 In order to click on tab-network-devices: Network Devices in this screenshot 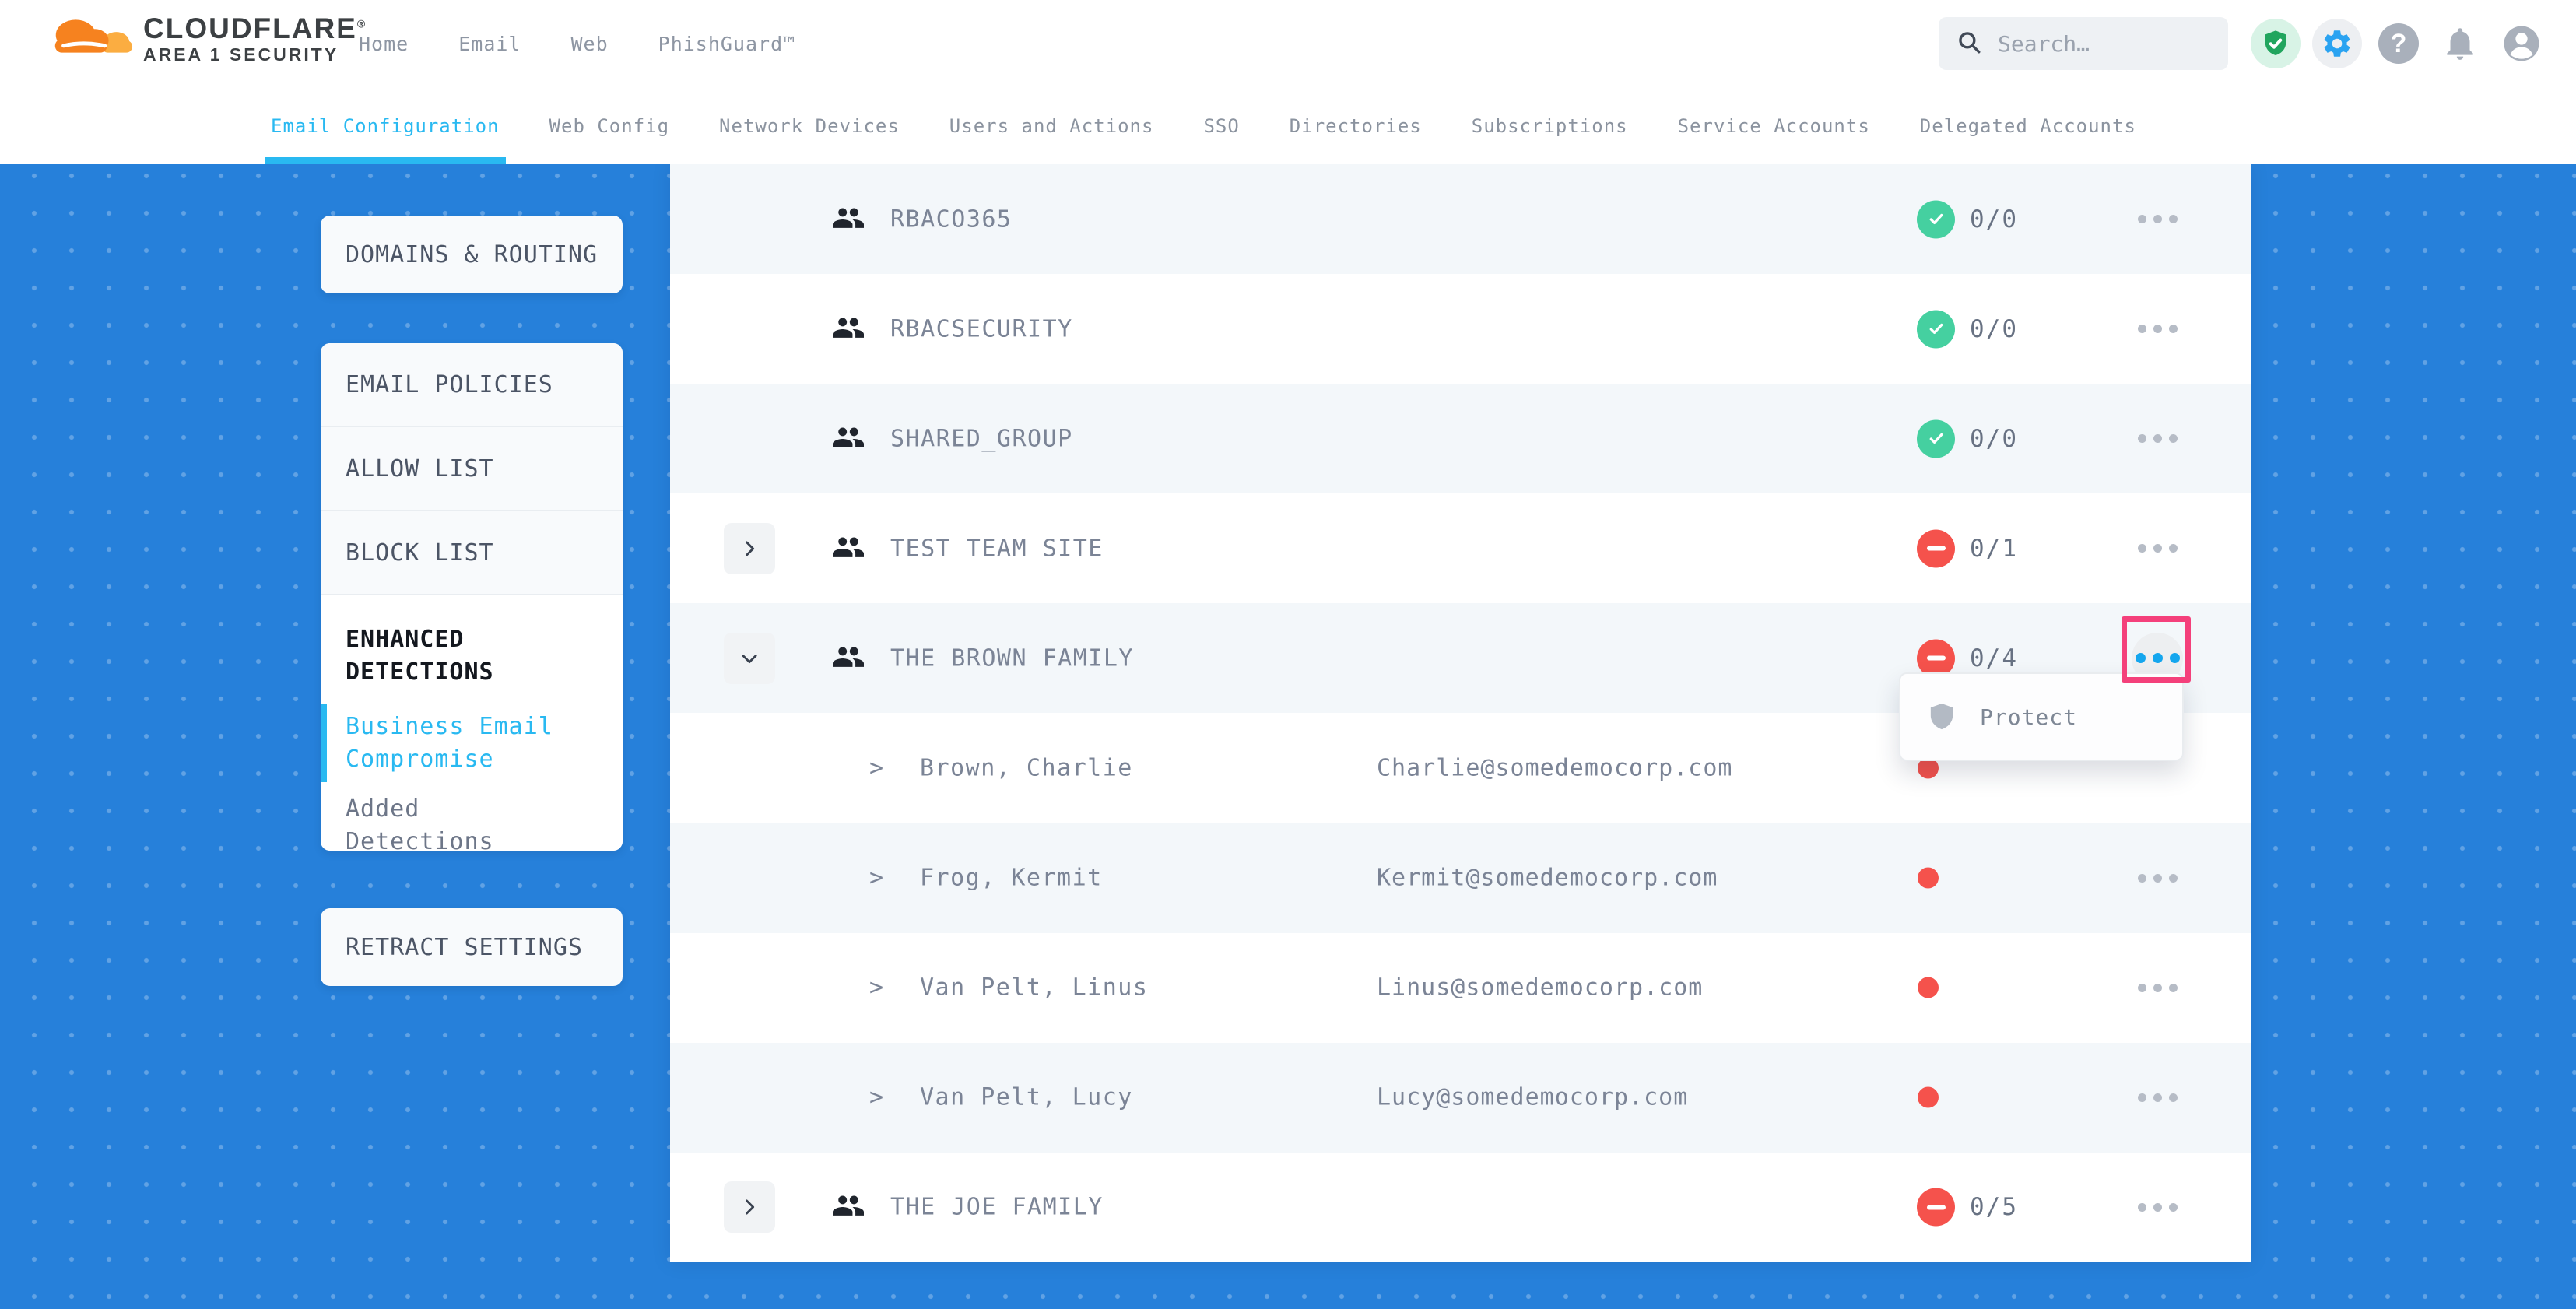, I will do `click(810, 125)`.